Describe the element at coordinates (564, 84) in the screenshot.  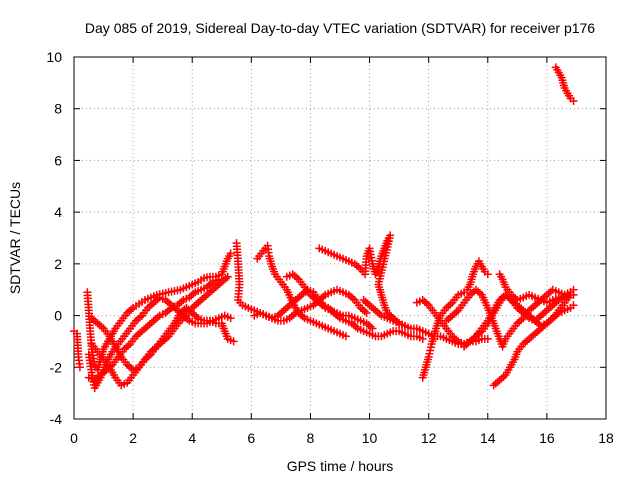
I see `series-arc-s` at that location.